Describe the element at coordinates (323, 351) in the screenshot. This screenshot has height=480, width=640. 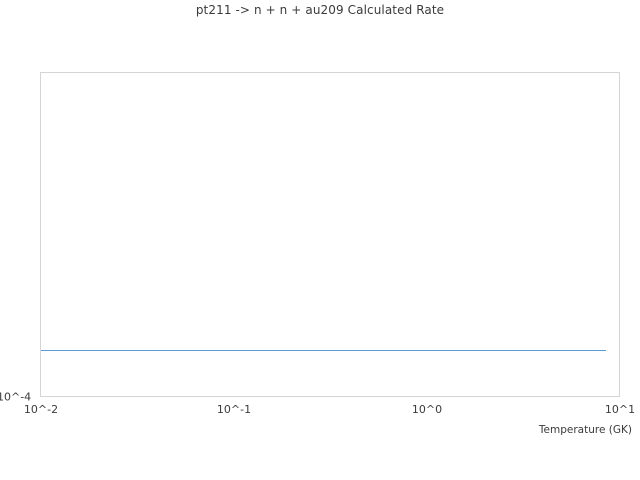
I see `series-line-calculated-rate` at that location.